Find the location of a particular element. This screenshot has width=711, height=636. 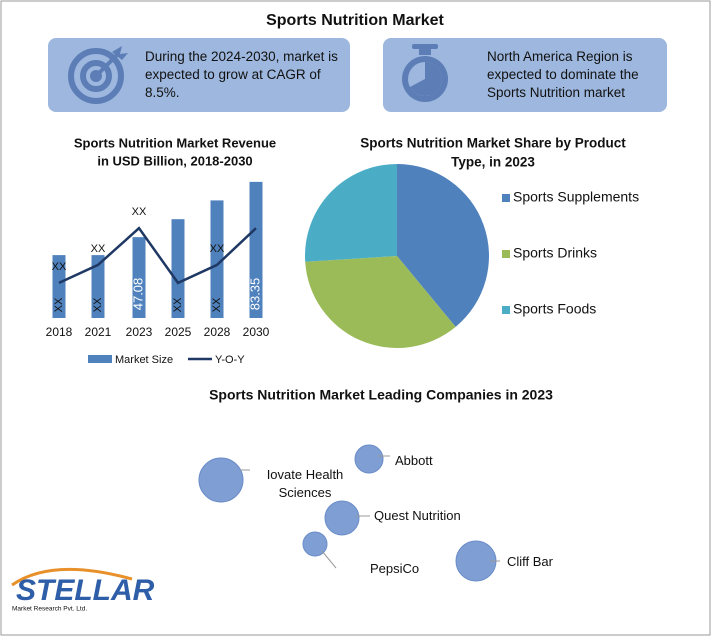

legend-label: Sports Foods is located at coordinates (554, 309).